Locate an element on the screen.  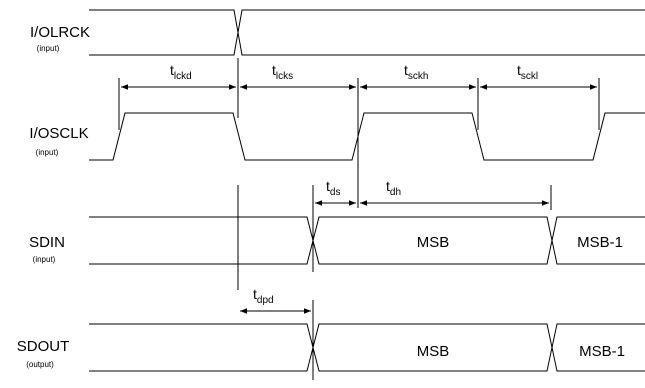
sclk-waveform is located at coordinates (367, 136).